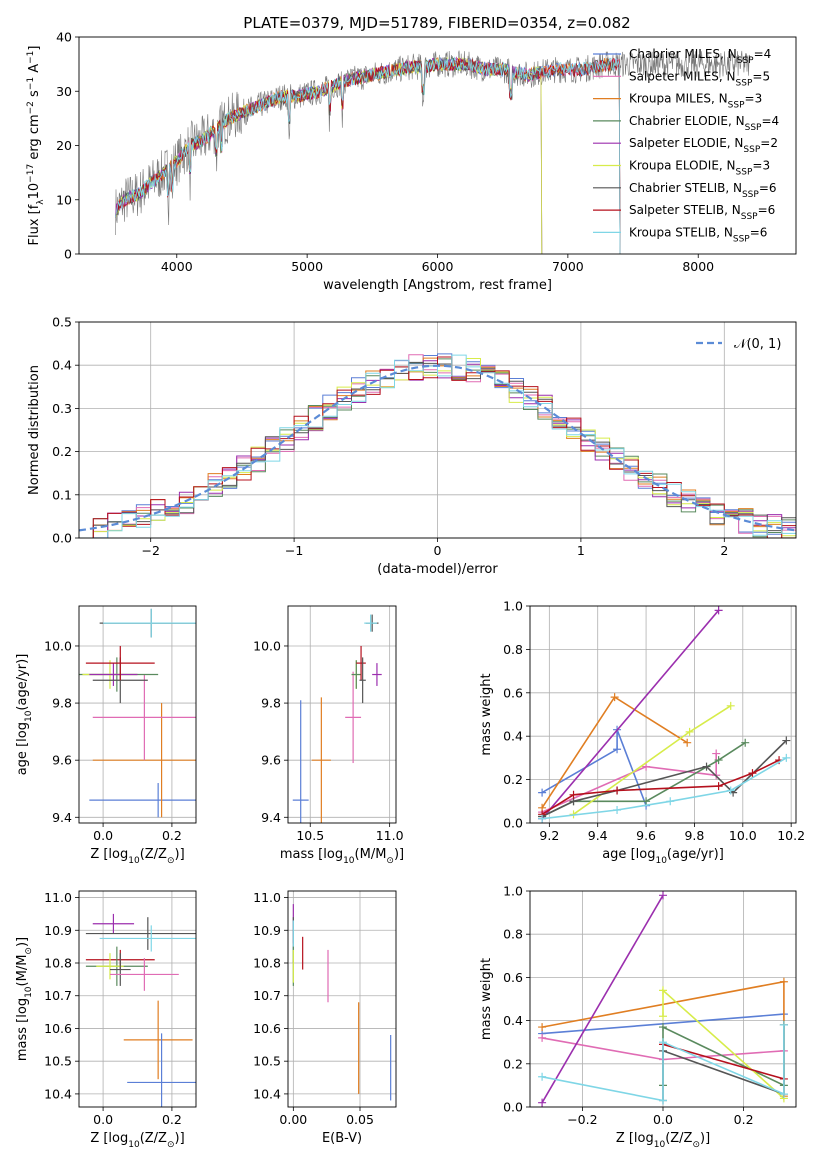 The width and height of the screenshot is (819, 1170). What do you see at coordinates (342, 714) in the screenshot?
I see `axes-frame` at bounding box center [342, 714].